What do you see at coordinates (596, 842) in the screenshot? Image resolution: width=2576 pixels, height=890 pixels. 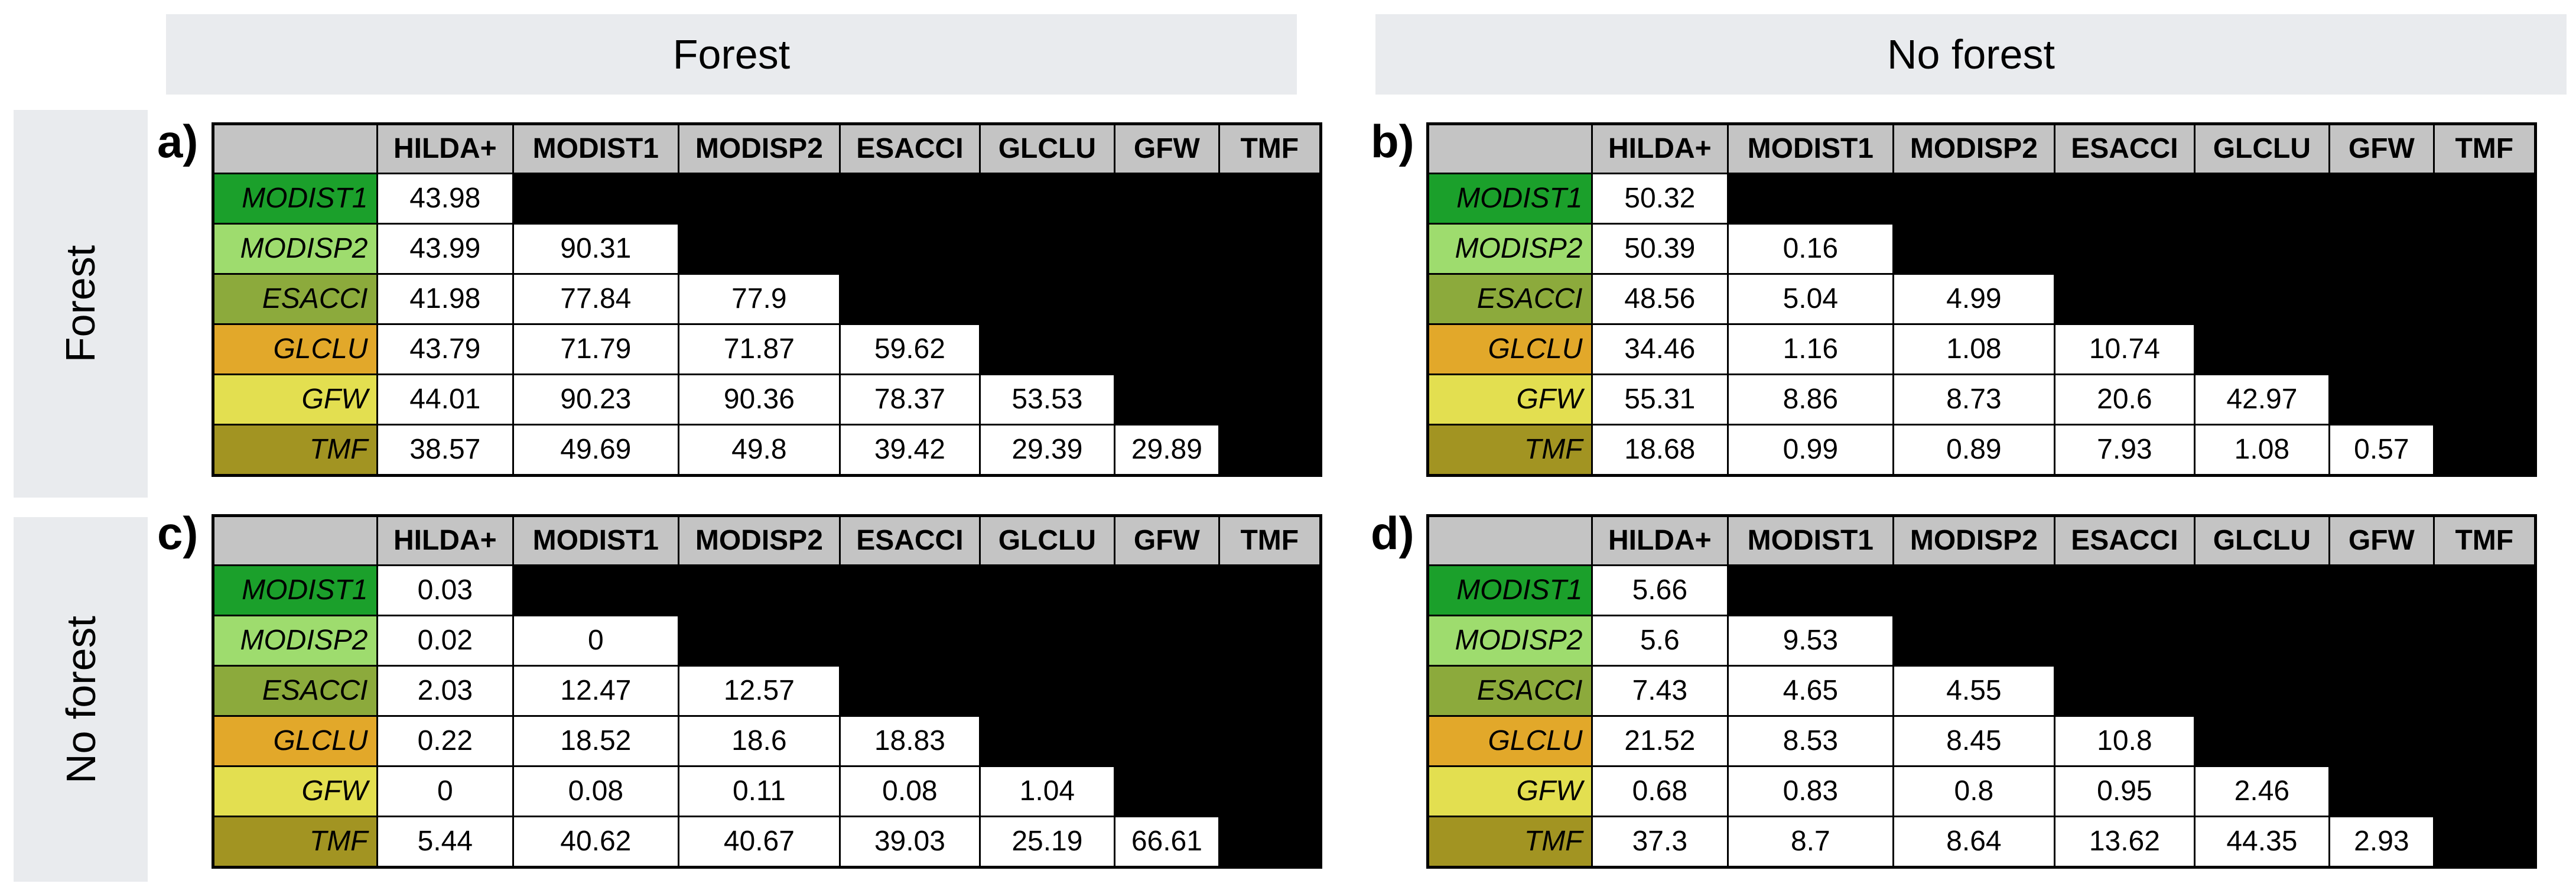 I see `value-cell: 40.62` at bounding box center [596, 842].